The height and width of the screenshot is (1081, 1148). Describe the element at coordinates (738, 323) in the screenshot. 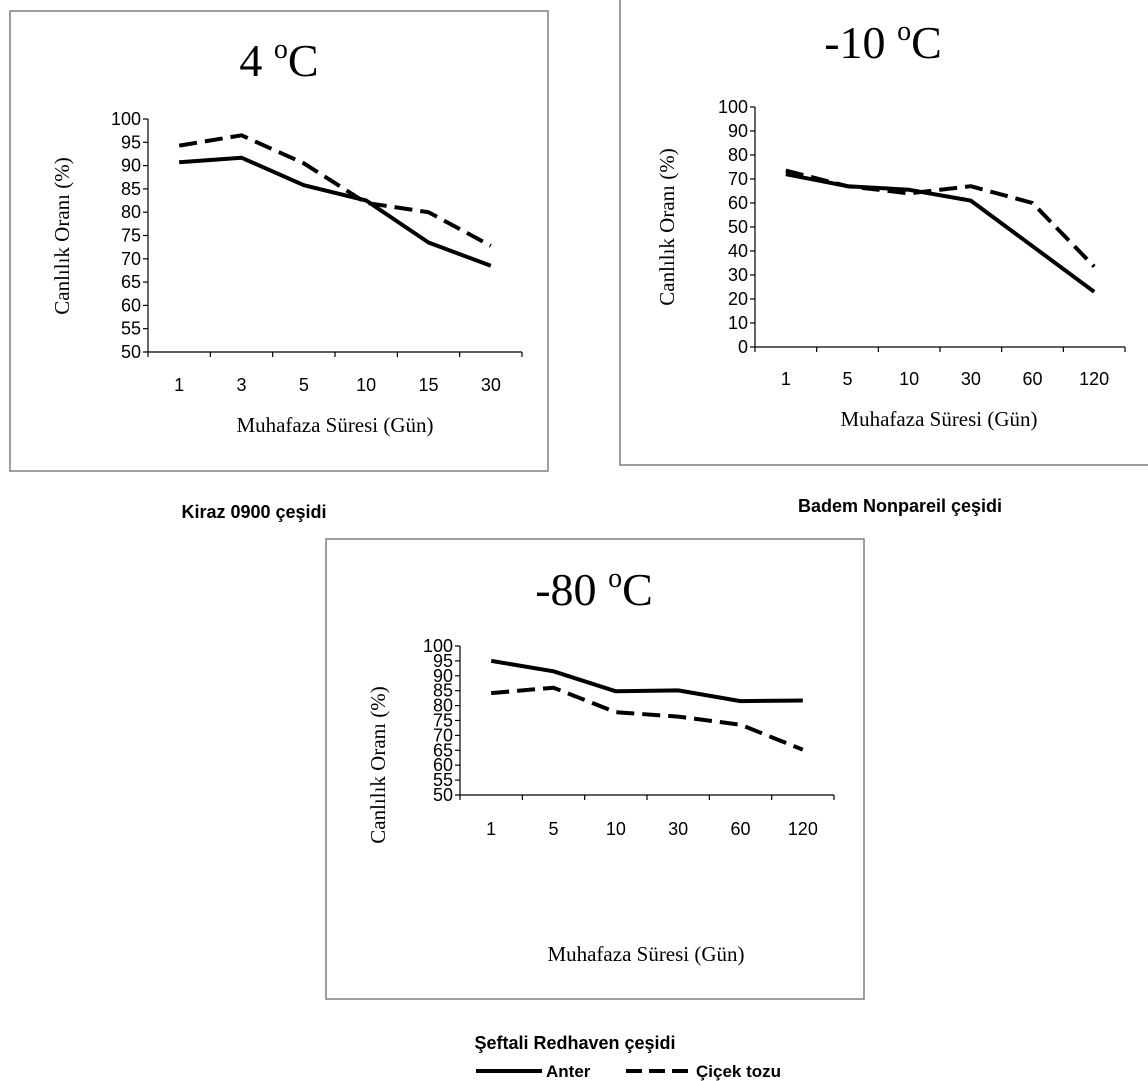

I see `y-tick-label: 10` at that location.